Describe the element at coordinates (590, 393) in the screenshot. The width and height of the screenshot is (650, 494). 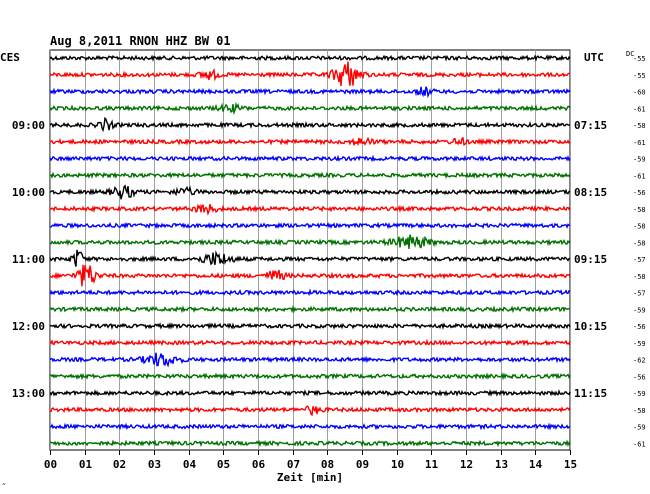
I see `right-time-label: 11:15` at that location.